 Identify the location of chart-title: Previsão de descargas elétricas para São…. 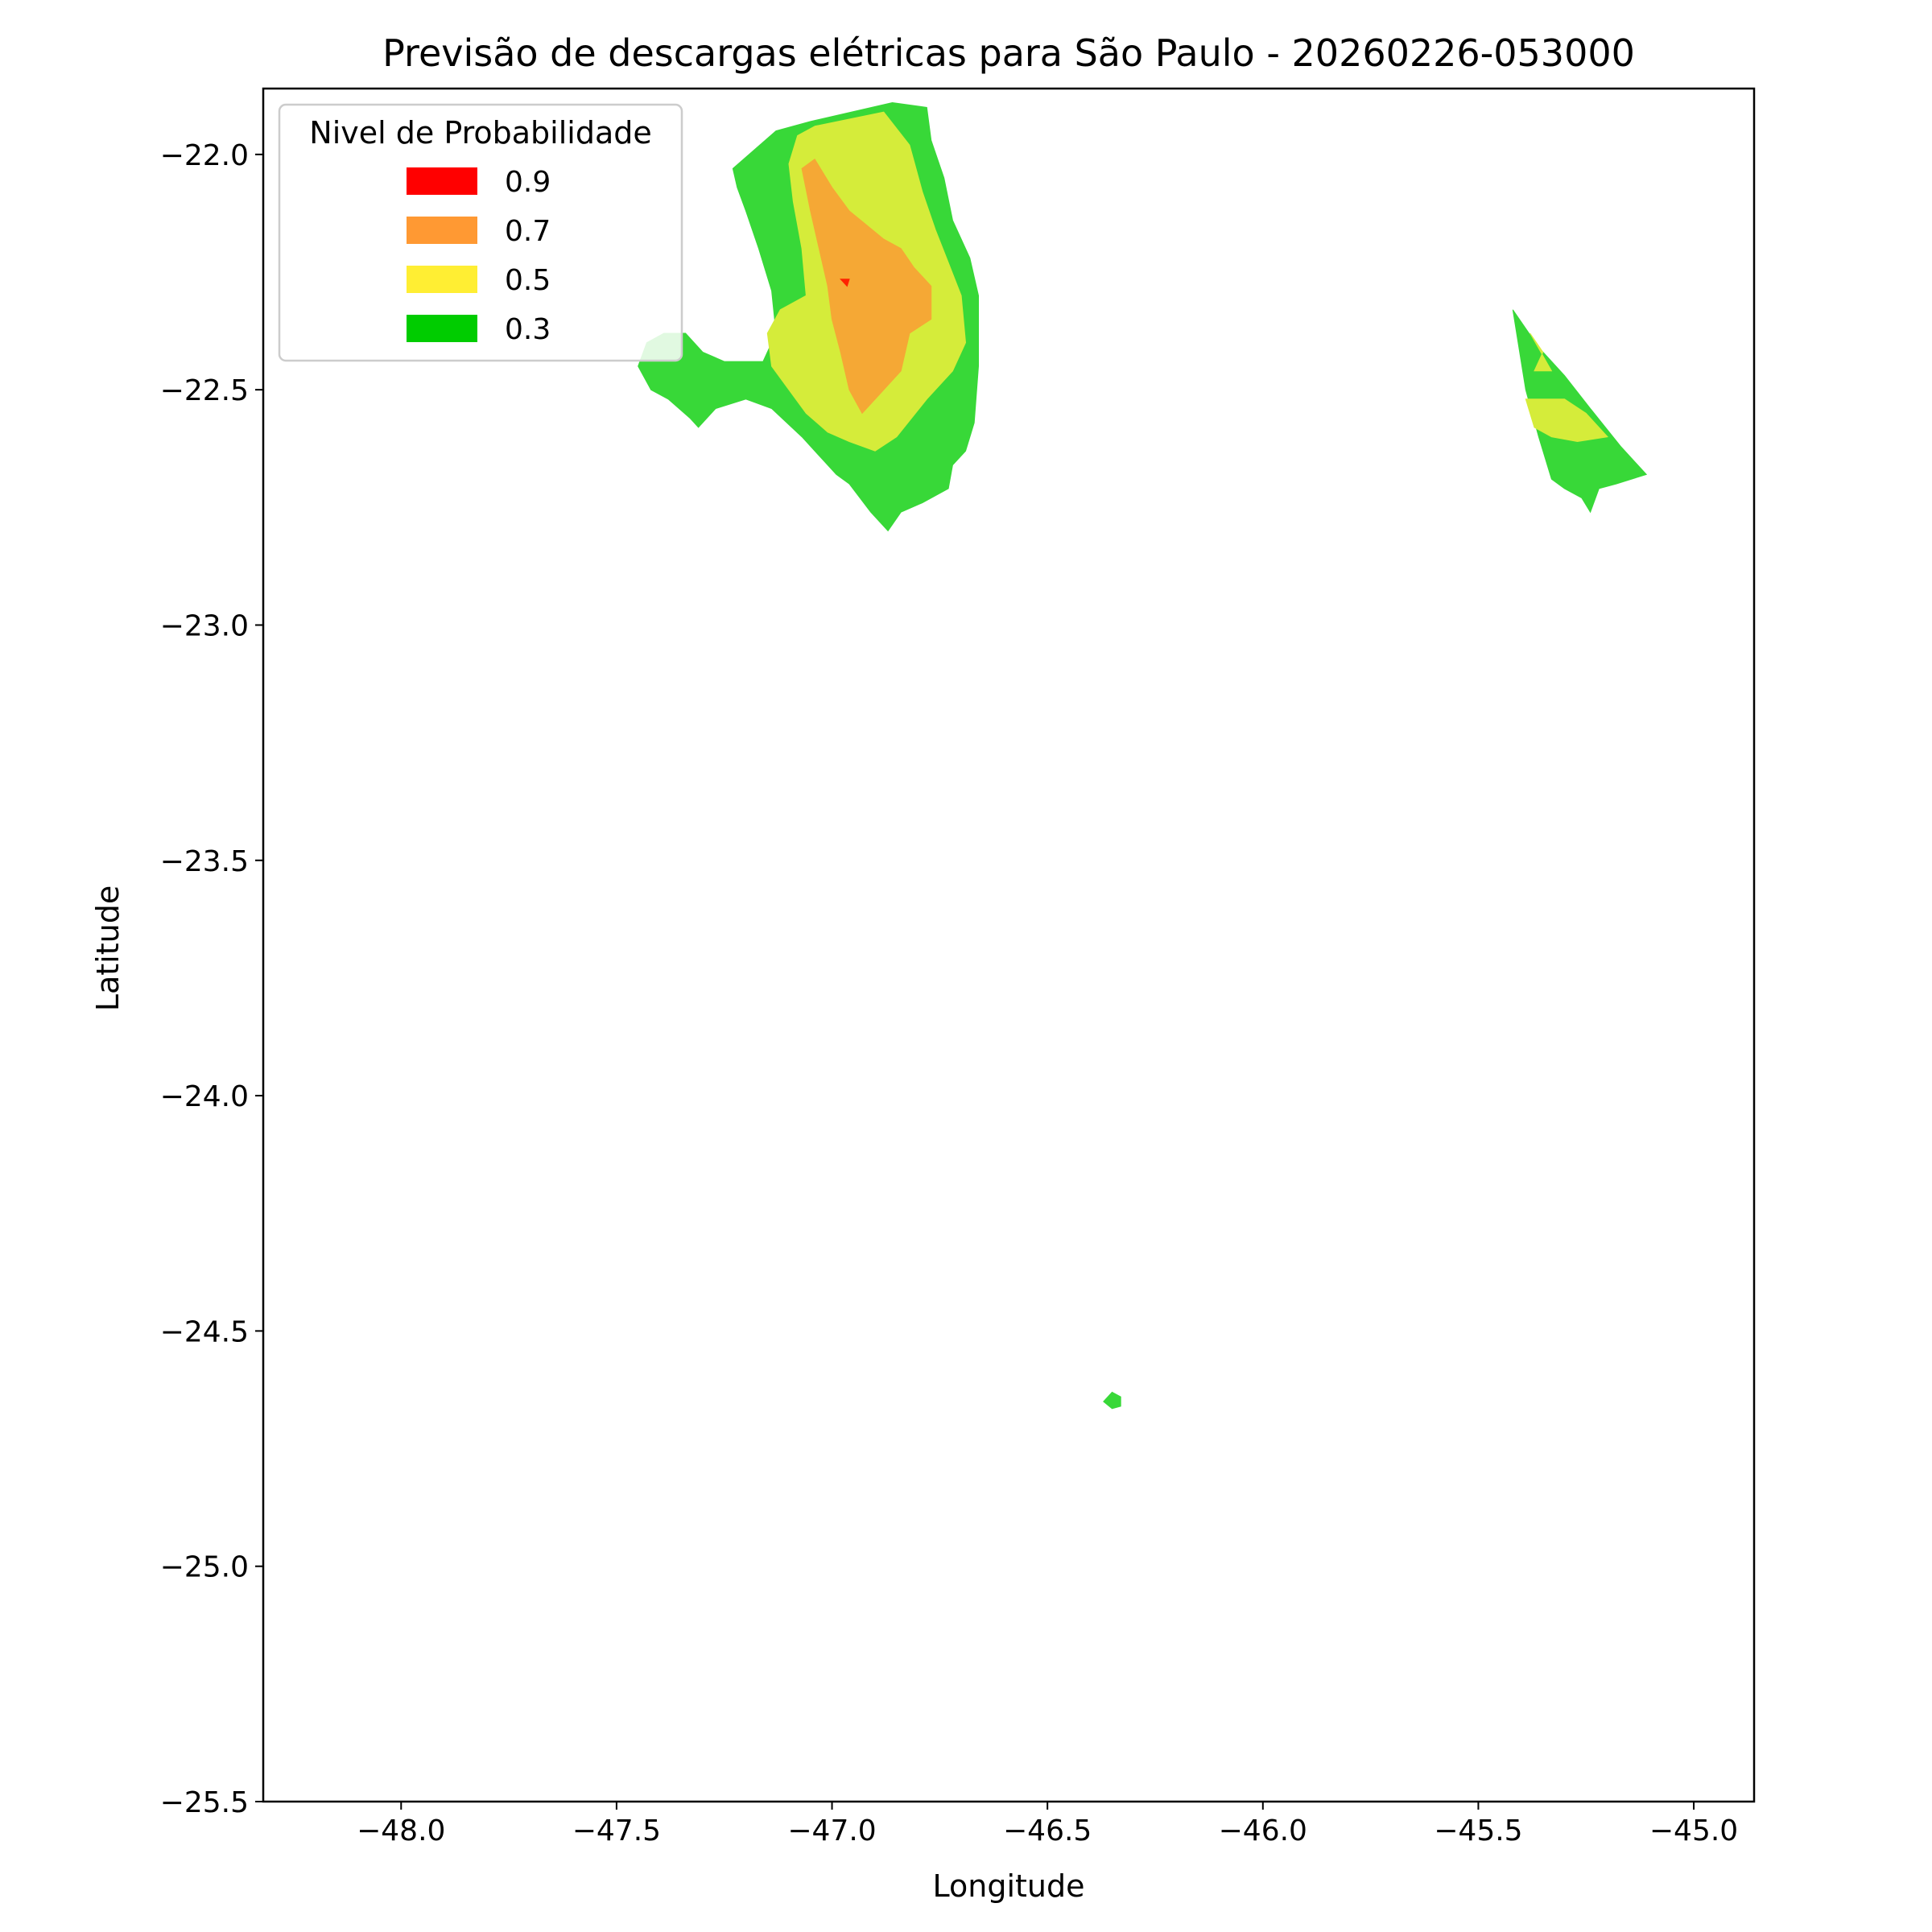
(1008, 53).